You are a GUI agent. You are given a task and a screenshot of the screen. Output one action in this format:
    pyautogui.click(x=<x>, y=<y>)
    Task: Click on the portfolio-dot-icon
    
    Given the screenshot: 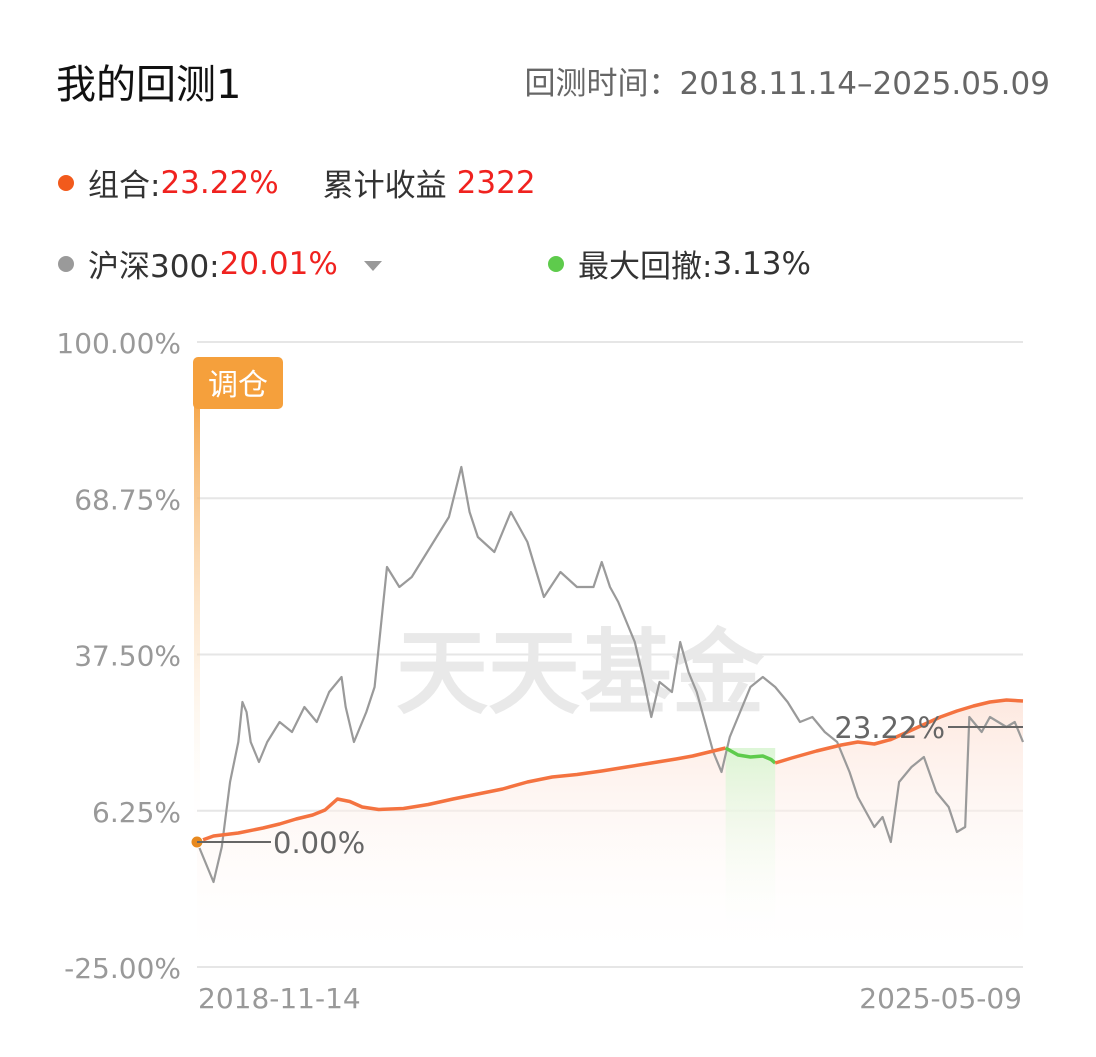 What is the action you would take?
    pyautogui.click(x=66, y=182)
    